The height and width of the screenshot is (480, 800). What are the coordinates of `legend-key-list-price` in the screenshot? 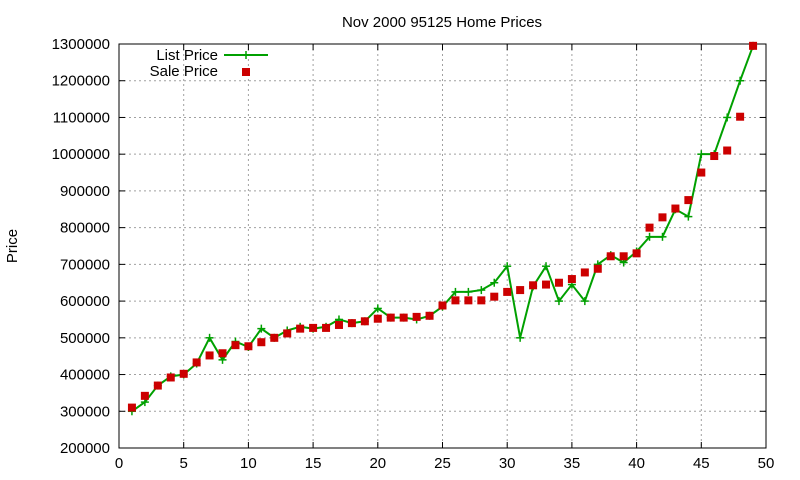 It's located at (246, 55).